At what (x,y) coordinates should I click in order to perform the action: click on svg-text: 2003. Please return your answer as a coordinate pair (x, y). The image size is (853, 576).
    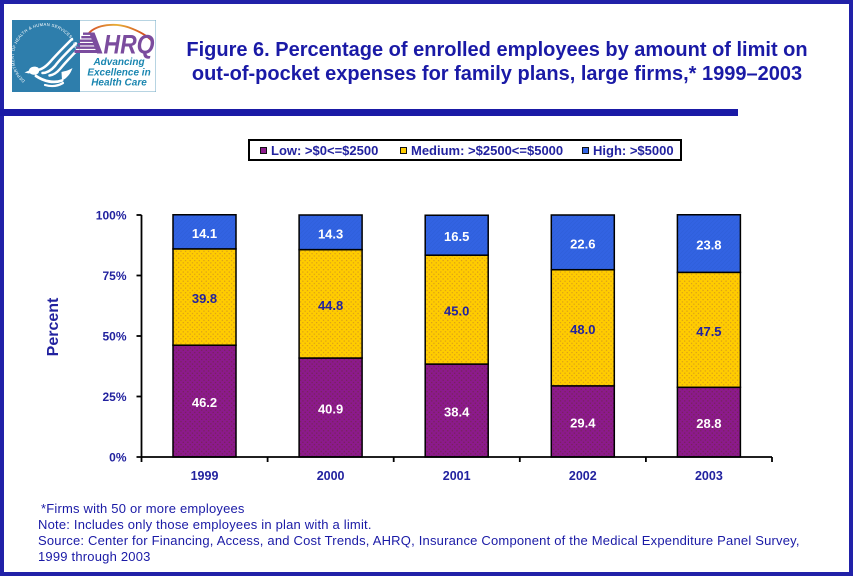
    Looking at the image, I should click on (709, 476).